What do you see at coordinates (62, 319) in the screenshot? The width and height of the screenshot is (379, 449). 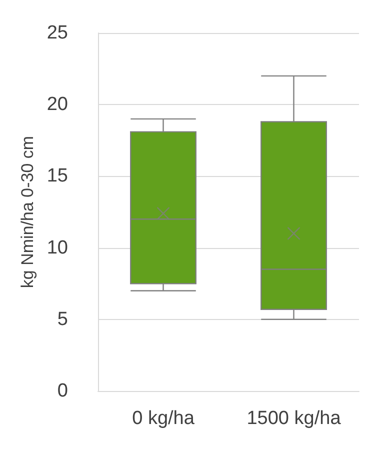 I see `y-tick-label: 5` at bounding box center [62, 319].